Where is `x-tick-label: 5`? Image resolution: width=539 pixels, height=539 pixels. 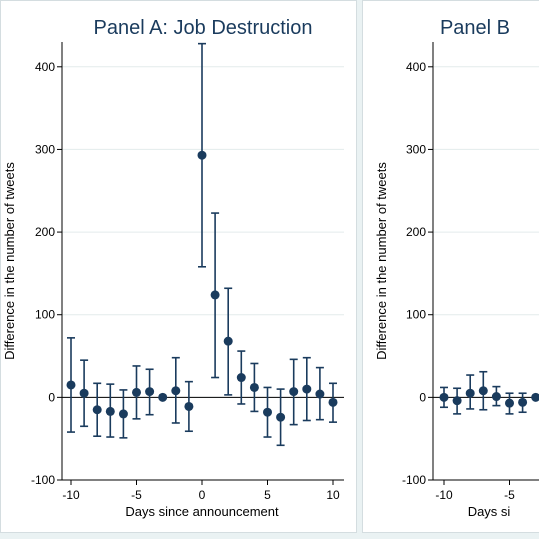 x-tick-label: 5 is located at coordinates (267, 495).